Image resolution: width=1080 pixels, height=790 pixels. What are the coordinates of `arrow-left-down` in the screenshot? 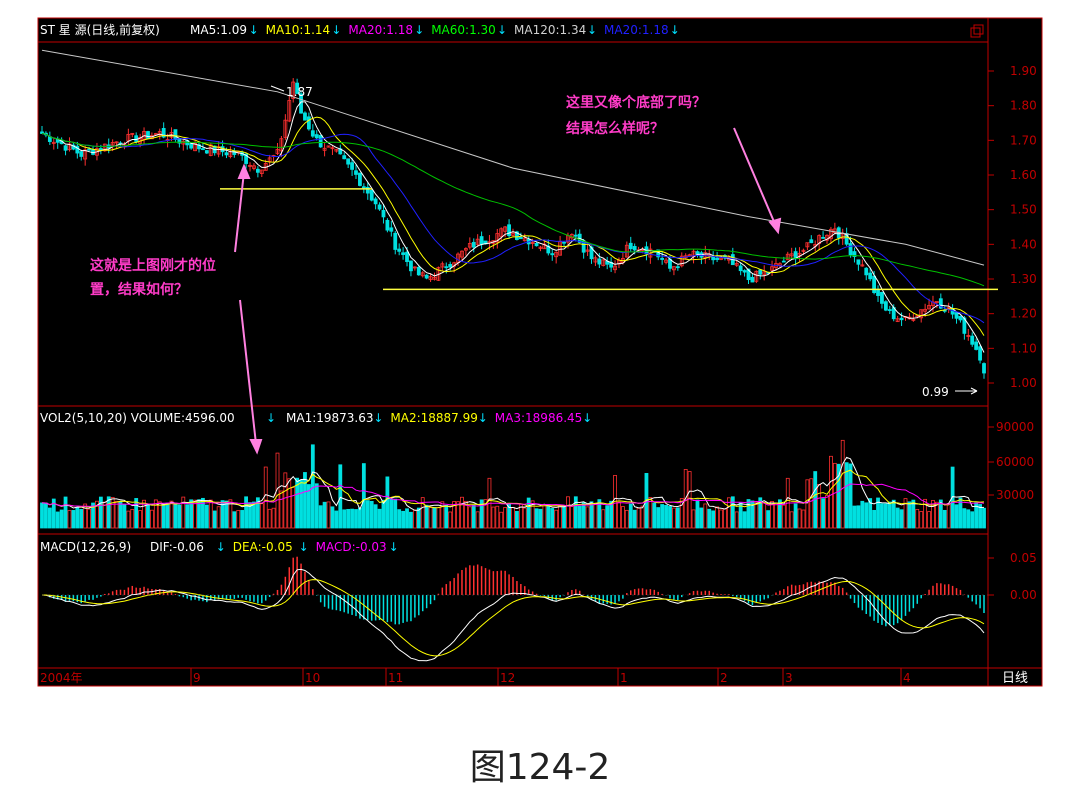 It's located at (248, 372).